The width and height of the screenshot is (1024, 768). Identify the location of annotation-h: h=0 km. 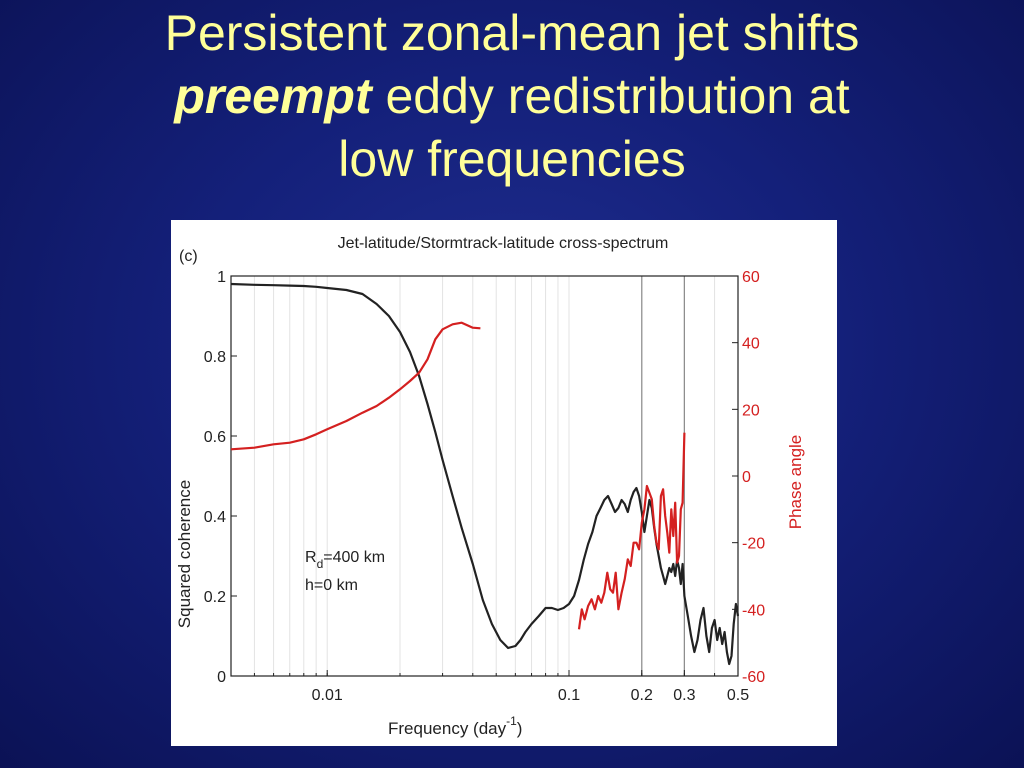
(331, 585).